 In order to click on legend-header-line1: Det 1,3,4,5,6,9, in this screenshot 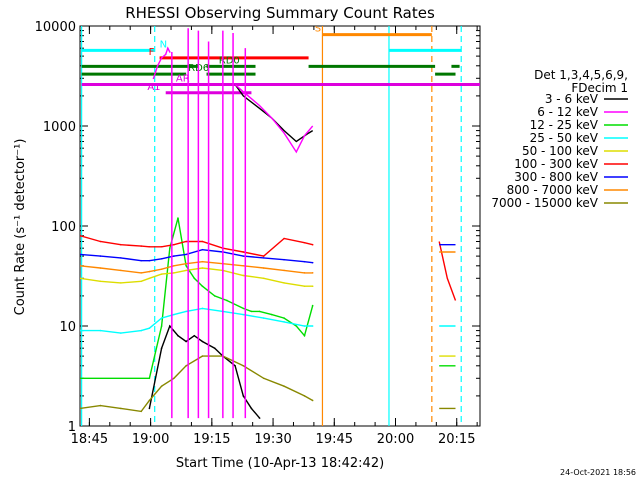, I will do `click(581, 75)`.